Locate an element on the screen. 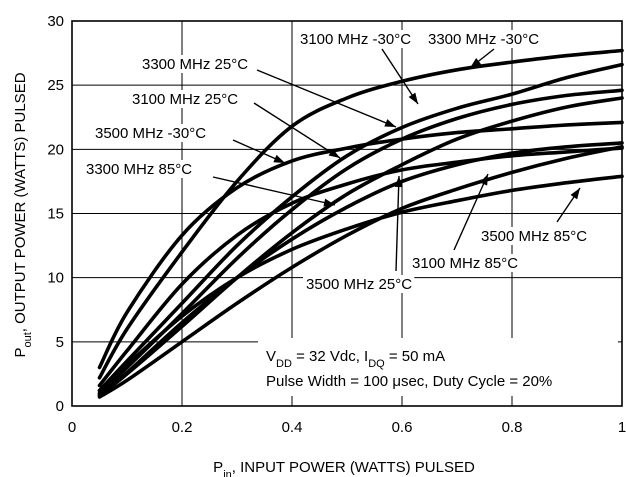 Image resolution: width=626 pixels, height=477 pixels. conditions-line-1: VDD = 32 Vdc, IDQ = 50 mA is located at coordinates (355, 359).